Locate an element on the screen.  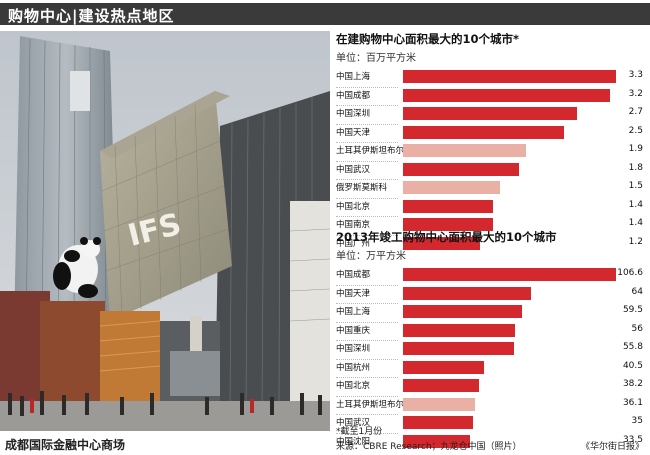
bar-row: 土耳其伊斯坦布尔 1.9 is located at coordinates (490, 150).